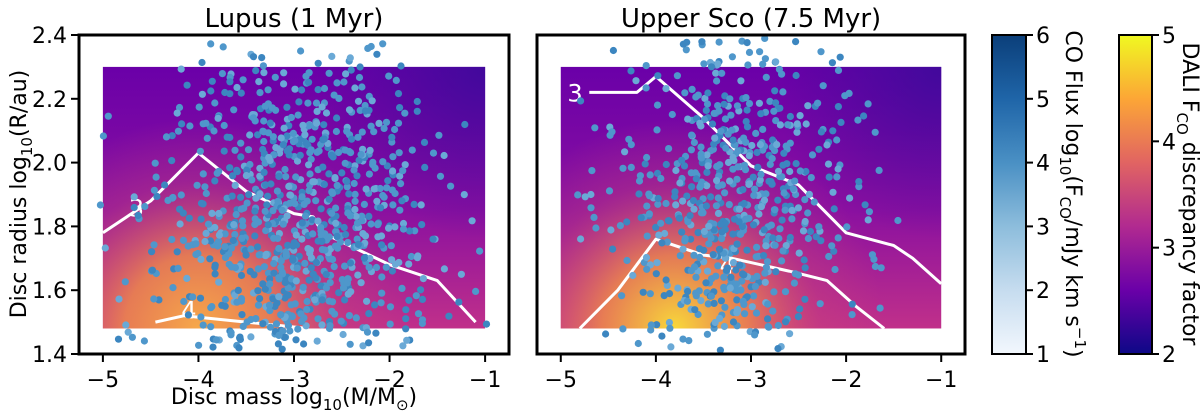  I want to click on colorbar-tick-label: 2, so click(1169, 355).